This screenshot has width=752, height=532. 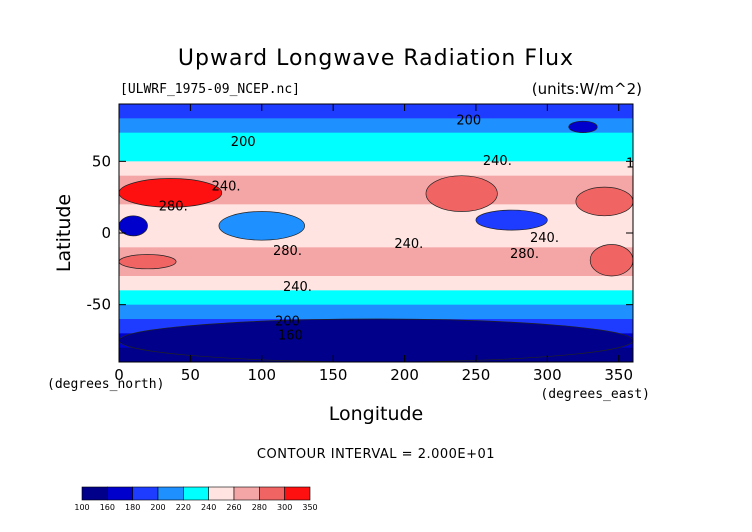 What do you see at coordinates (208, 507) in the screenshot?
I see `colorbar-label: 240` at bounding box center [208, 507].